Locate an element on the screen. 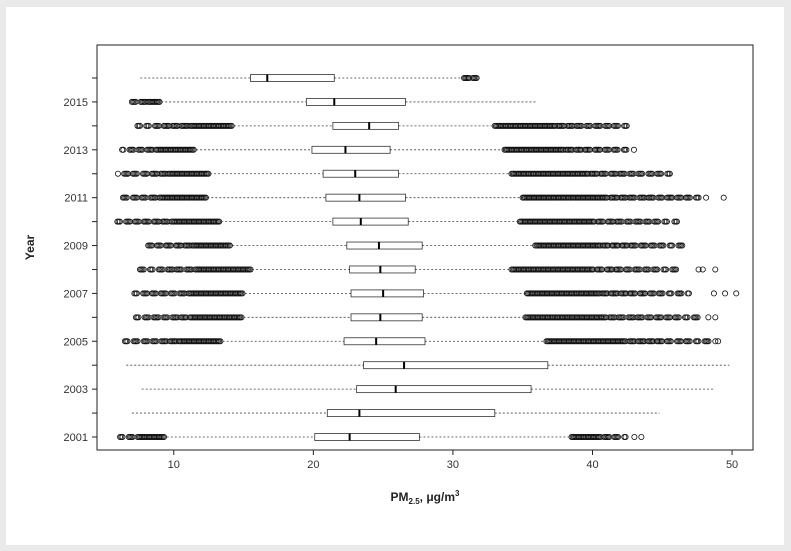  box-2014 is located at coordinates (382, 125).